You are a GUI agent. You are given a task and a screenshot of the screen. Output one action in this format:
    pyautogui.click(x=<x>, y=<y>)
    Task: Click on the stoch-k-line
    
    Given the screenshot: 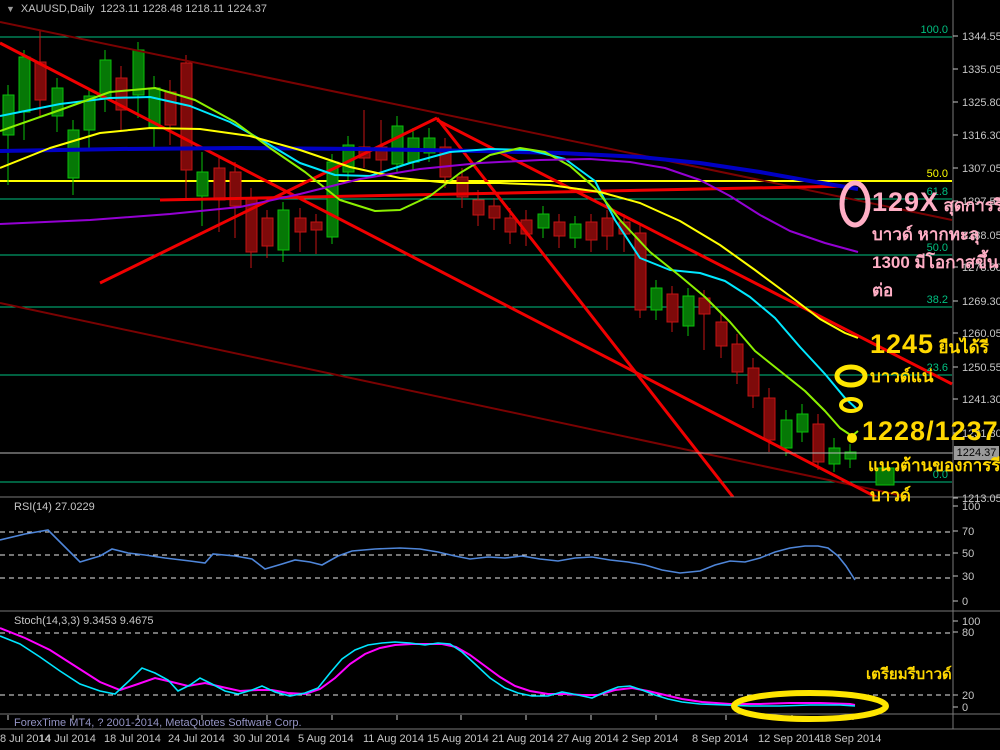 What is the action you would take?
    pyautogui.click(x=428, y=671)
    